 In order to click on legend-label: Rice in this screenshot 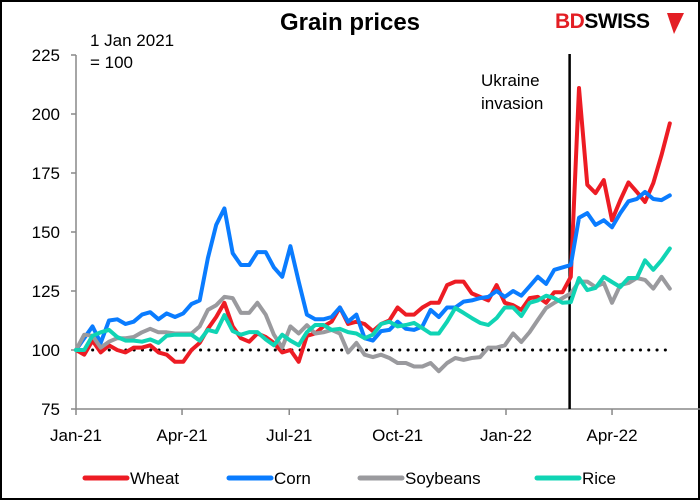, I will do `click(599, 478)`.